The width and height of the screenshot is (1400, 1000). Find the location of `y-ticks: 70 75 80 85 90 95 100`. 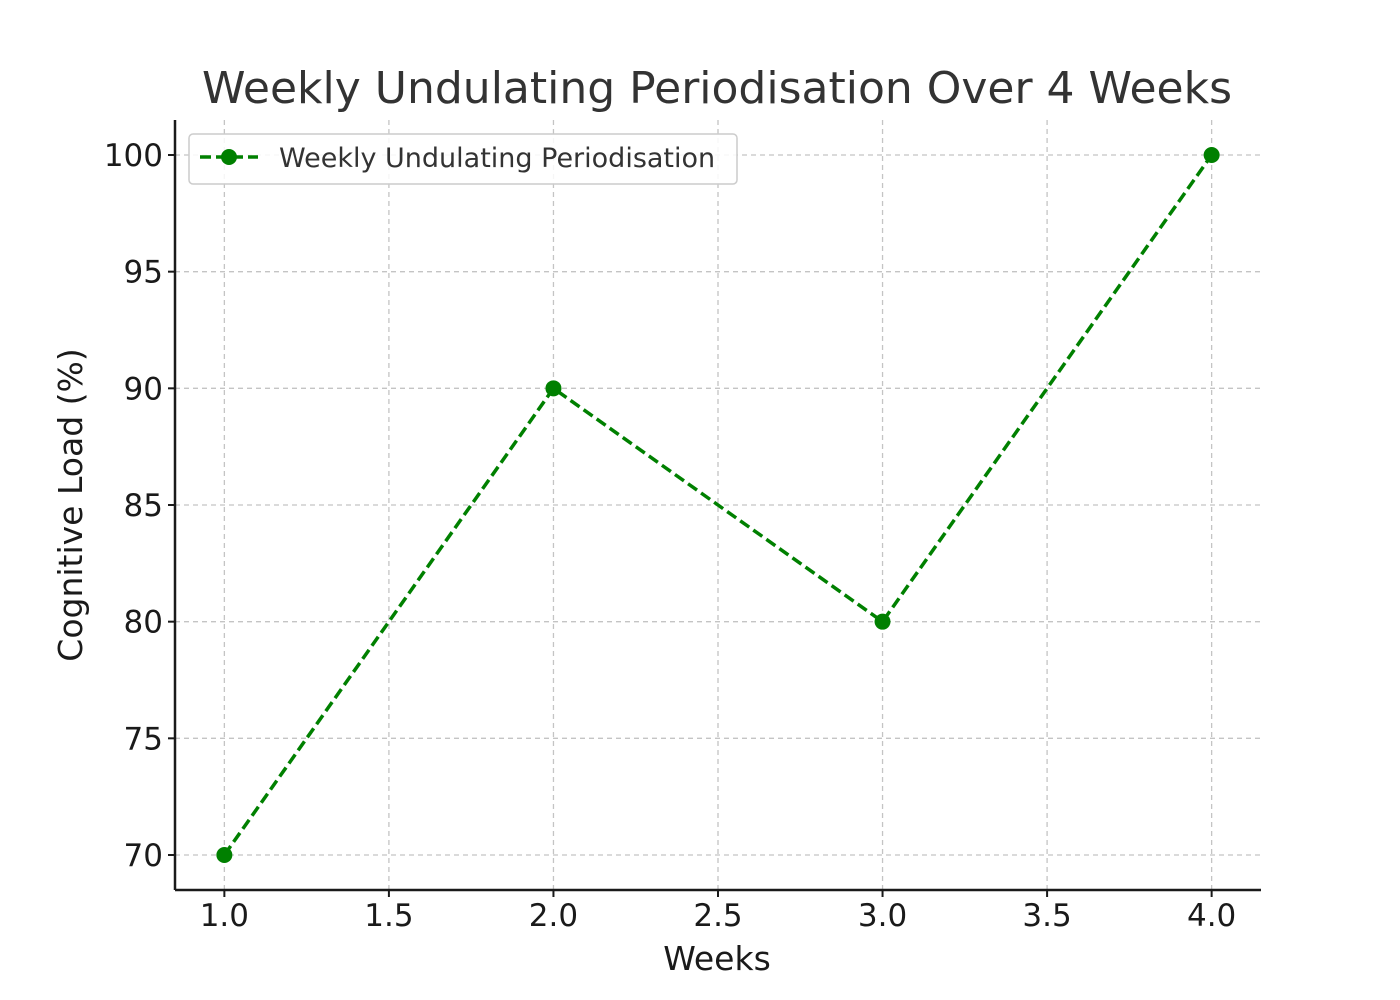

y-ticks: 70 75 80 85 90 95 100 is located at coordinates (139, 506).